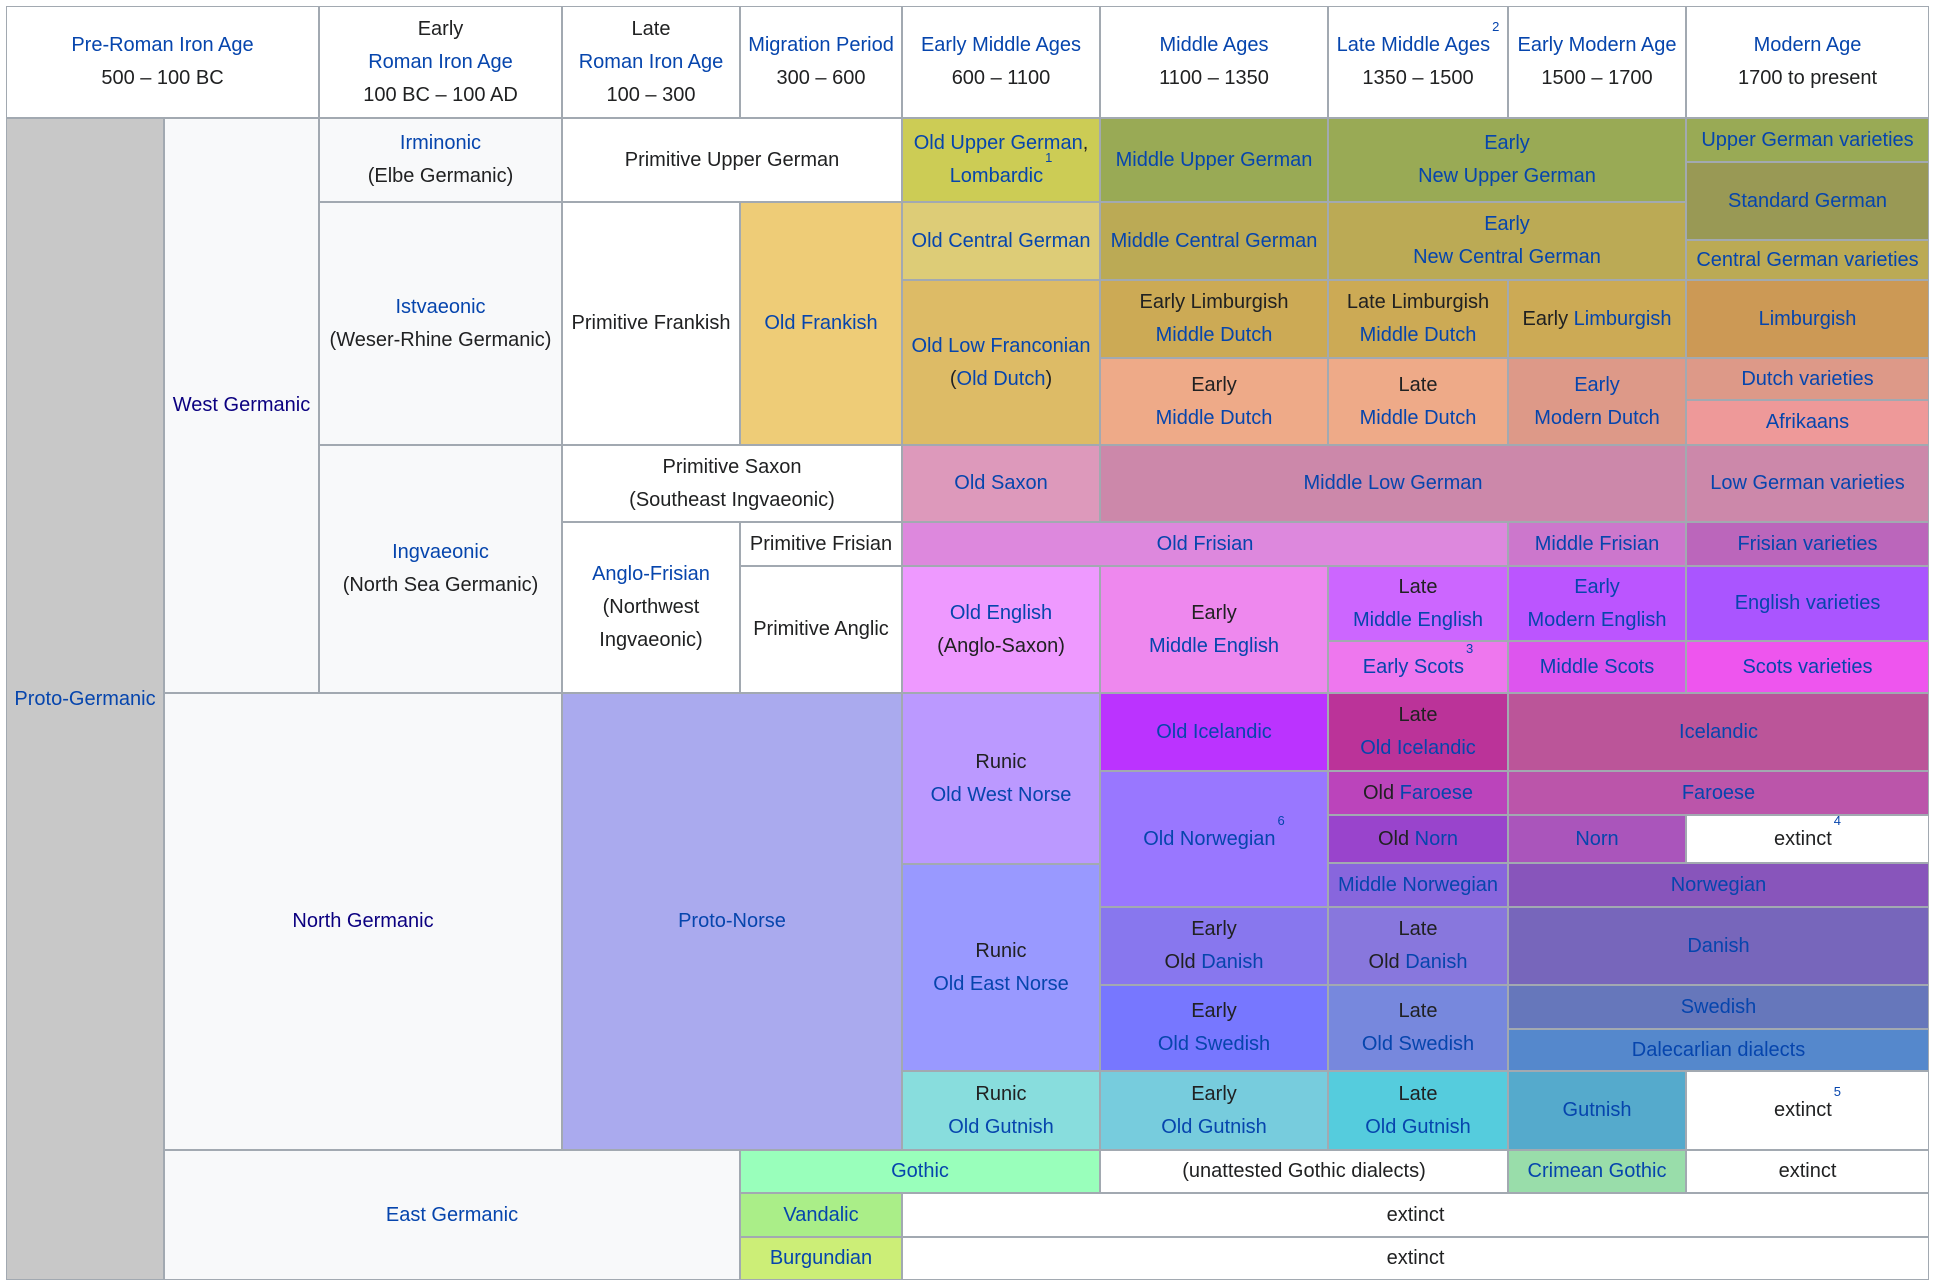 The width and height of the screenshot is (1933, 1286). What do you see at coordinates (1837, 821) in the screenshot?
I see `footnote-ref: 4` at bounding box center [1837, 821].